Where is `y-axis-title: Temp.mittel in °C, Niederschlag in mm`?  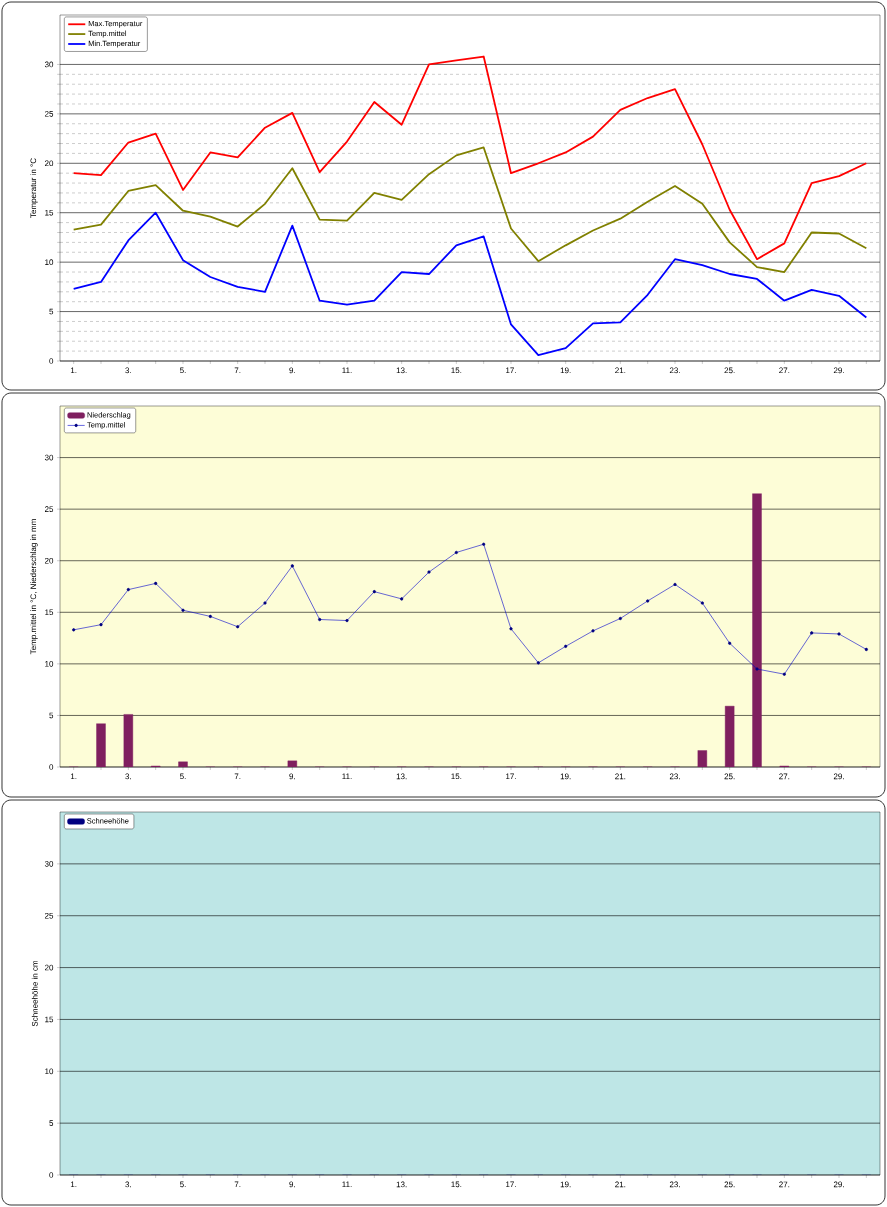 y-axis-title: Temp.mittel in °C, Niederschlag in mm is located at coordinates (34, 587).